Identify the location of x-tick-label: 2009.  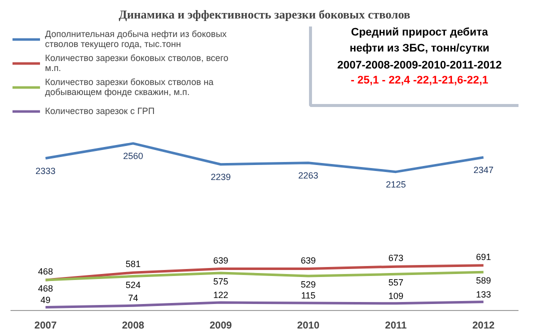
(221, 325).